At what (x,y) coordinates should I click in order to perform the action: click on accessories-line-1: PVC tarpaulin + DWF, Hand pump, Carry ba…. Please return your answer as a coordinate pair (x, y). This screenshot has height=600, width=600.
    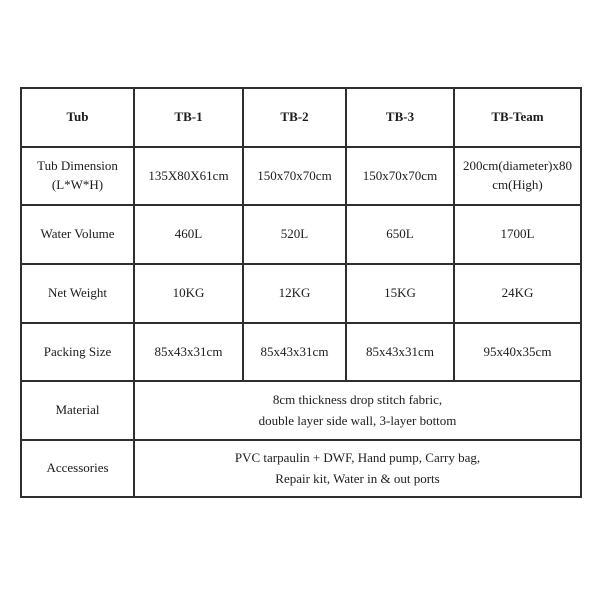
    Looking at the image, I should click on (357, 458).